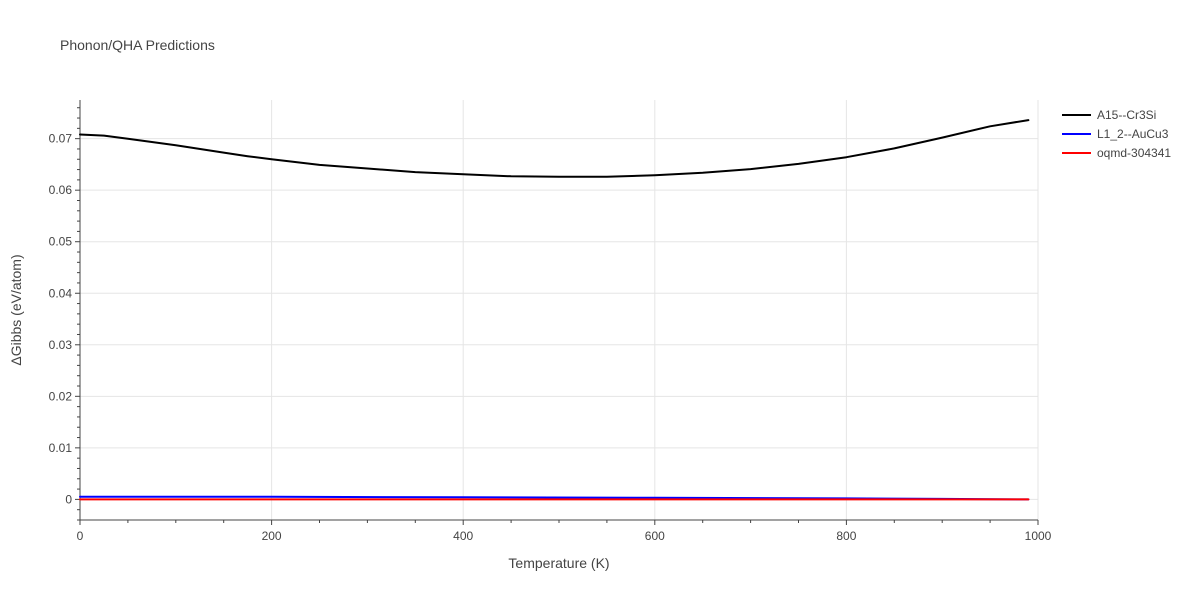  Describe the element at coordinates (16, 309) in the screenshot. I see `y-axis-title: ΔGibbs (eV/atom)` at that location.